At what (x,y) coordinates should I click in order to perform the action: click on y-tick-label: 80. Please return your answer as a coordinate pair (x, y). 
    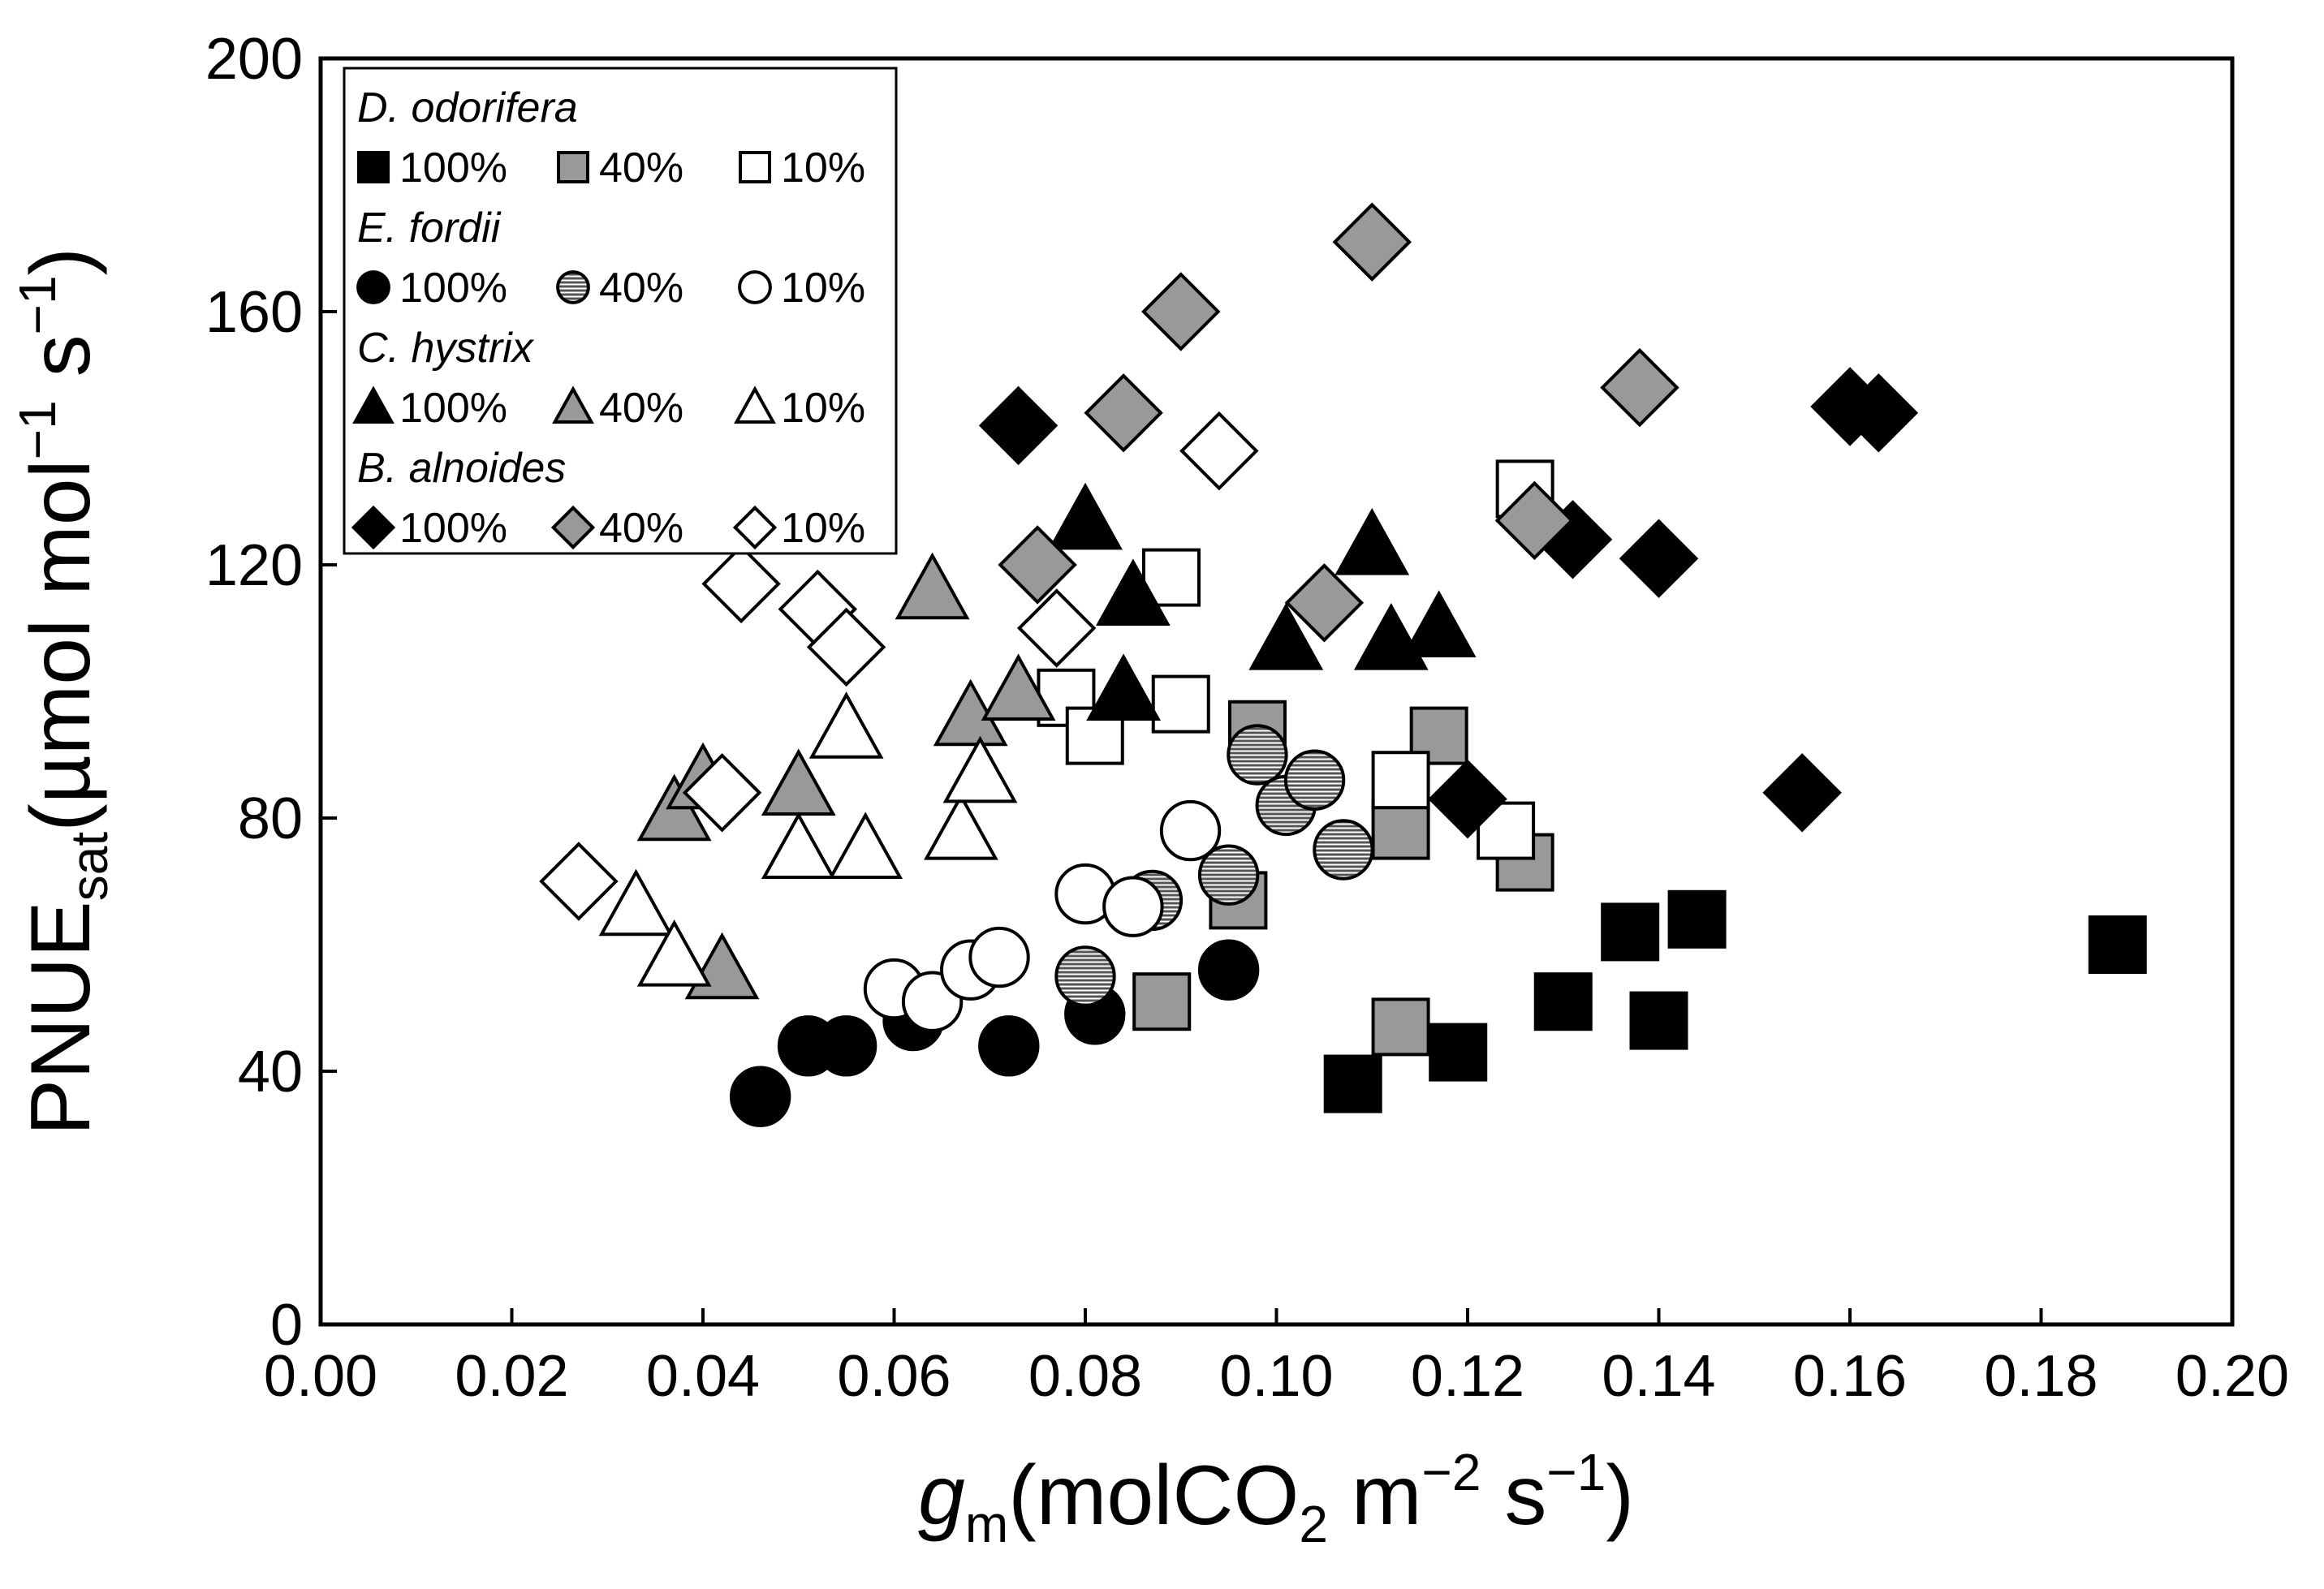
    Looking at the image, I should click on (270, 818).